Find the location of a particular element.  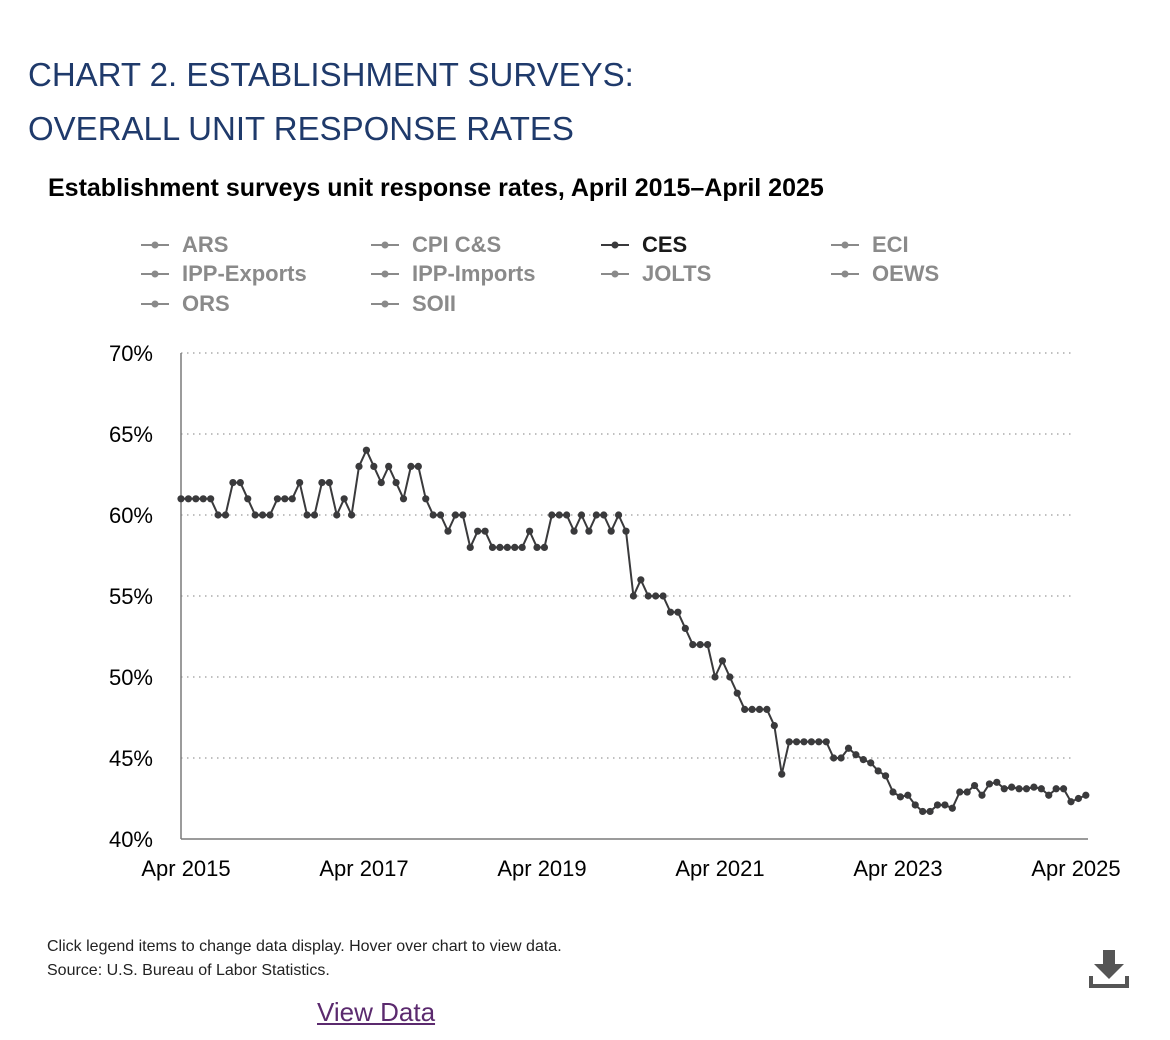

x-tick-label: Apr 2015 is located at coordinates (185, 868).